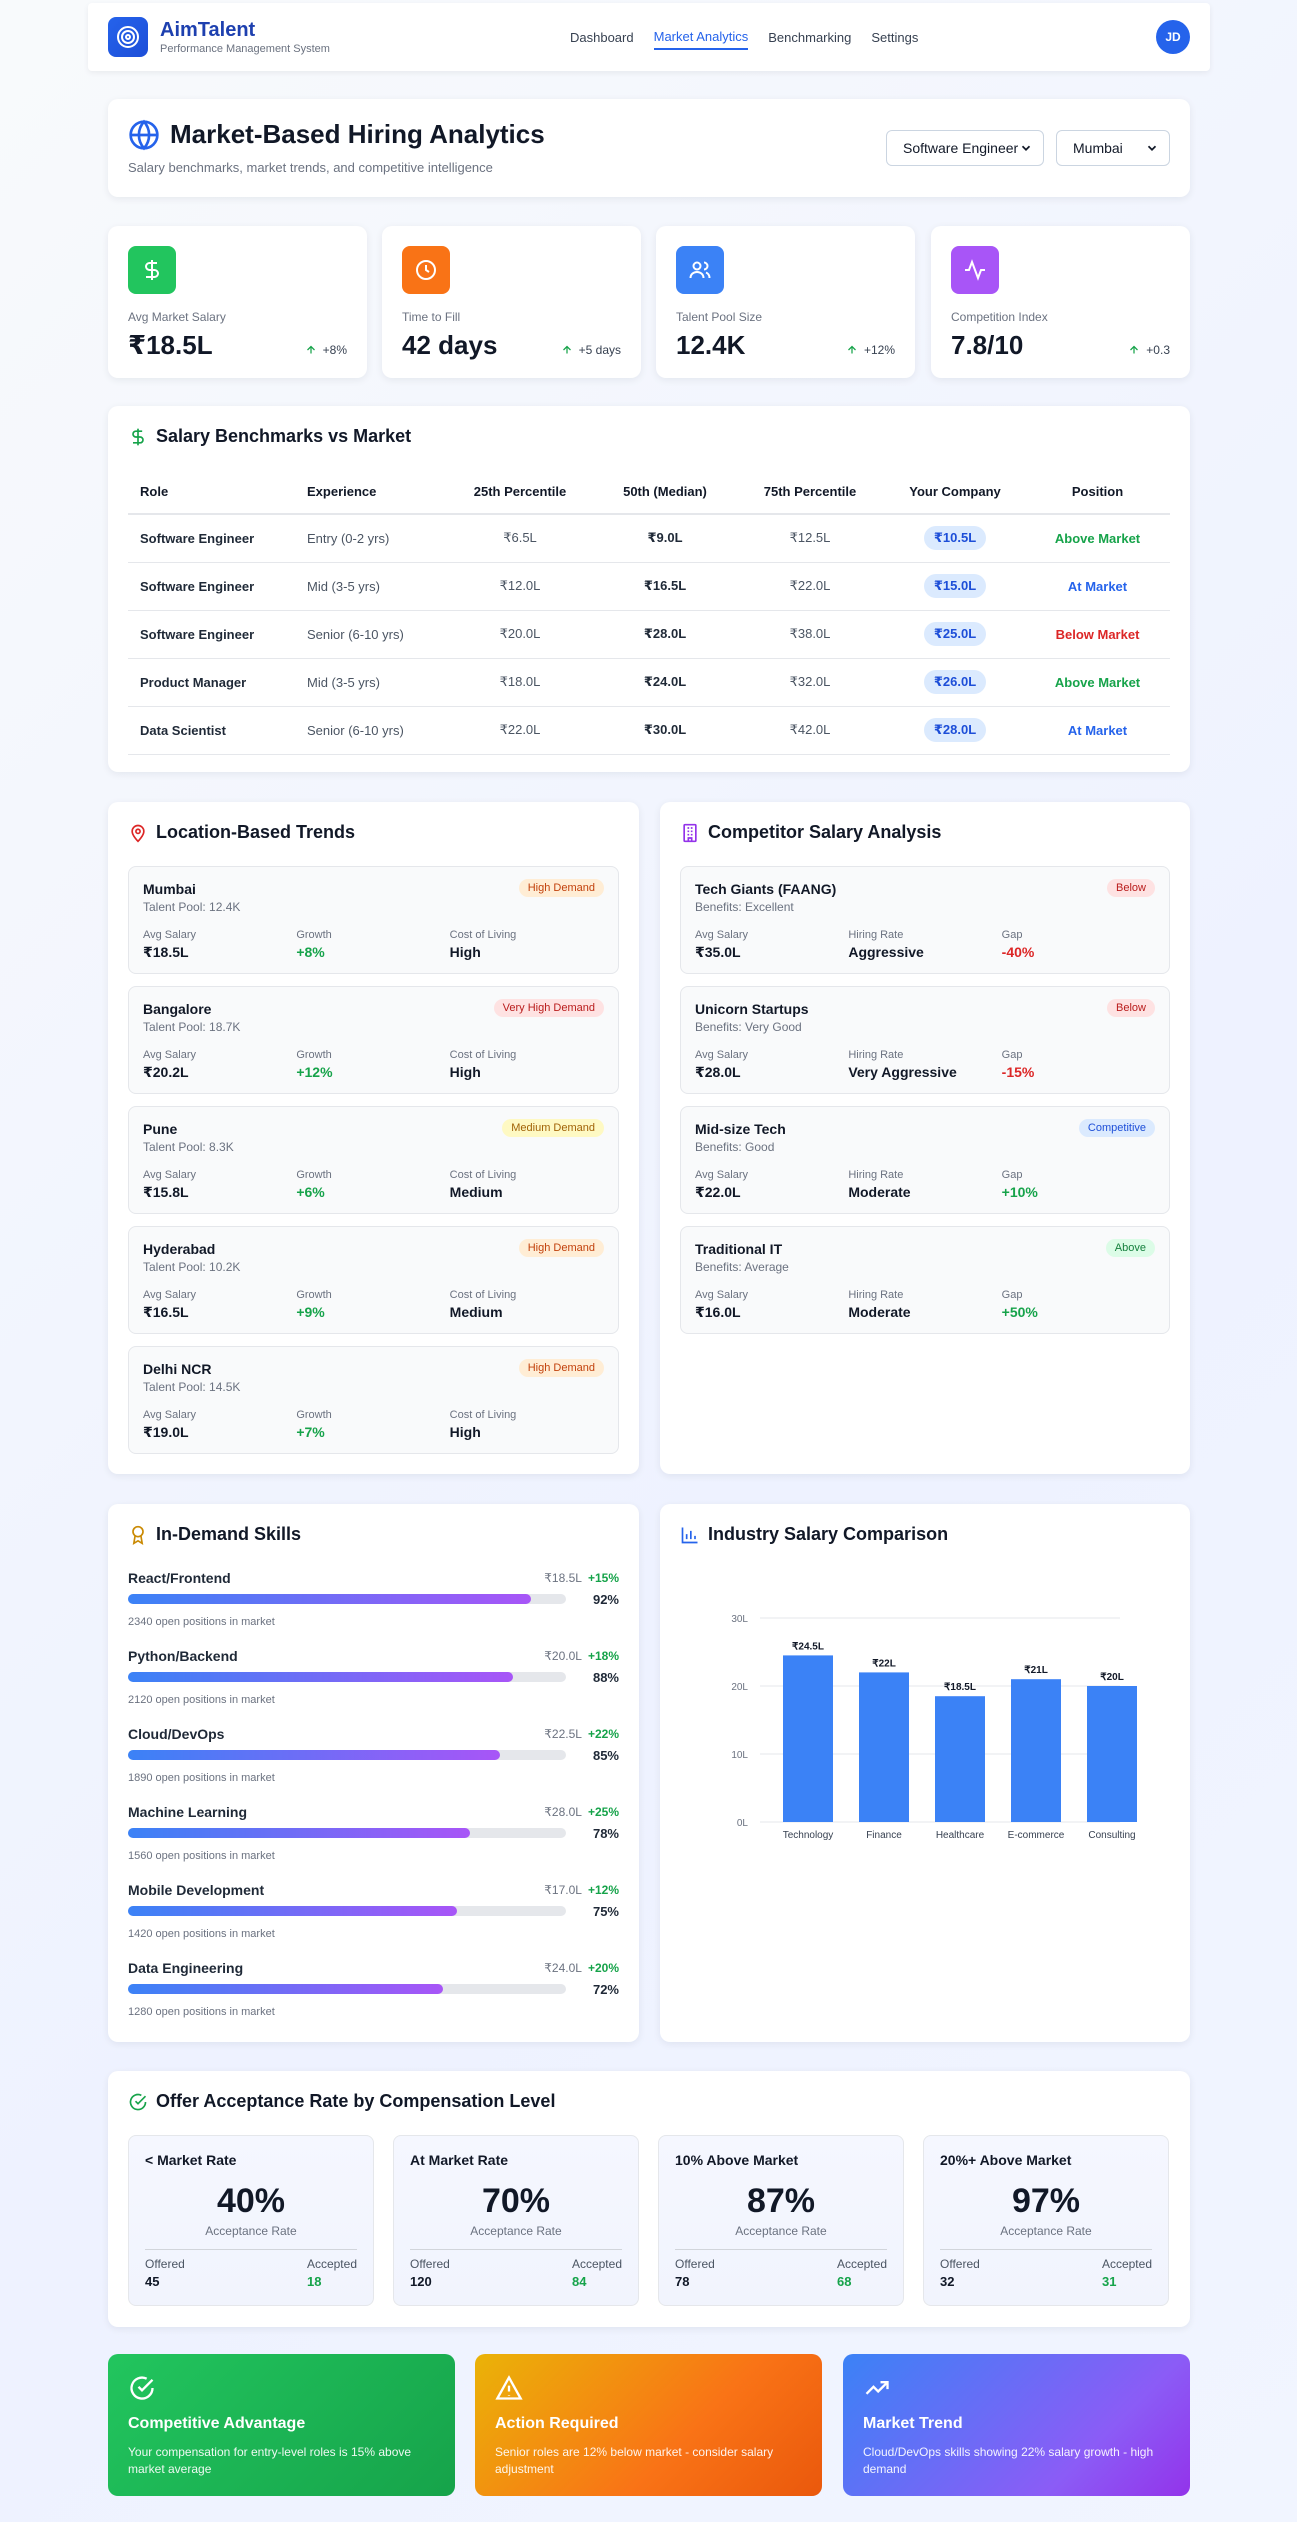  What do you see at coordinates (483, 1295) in the screenshot?
I see `stat-label: Cost of Living` at bounding box center [483, 1295].